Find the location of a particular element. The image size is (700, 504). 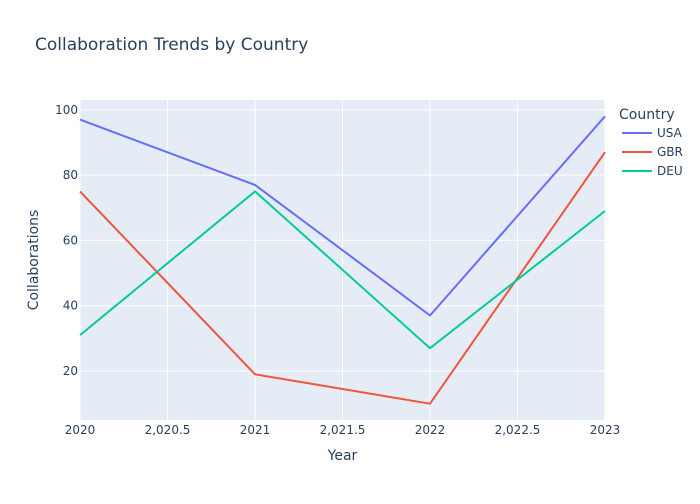

x-tick-label: 2021 is located at coordinates (255, 430).